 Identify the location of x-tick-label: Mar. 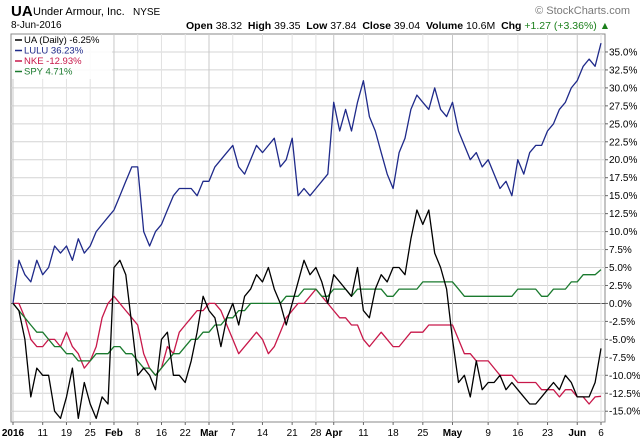
(209, 433).